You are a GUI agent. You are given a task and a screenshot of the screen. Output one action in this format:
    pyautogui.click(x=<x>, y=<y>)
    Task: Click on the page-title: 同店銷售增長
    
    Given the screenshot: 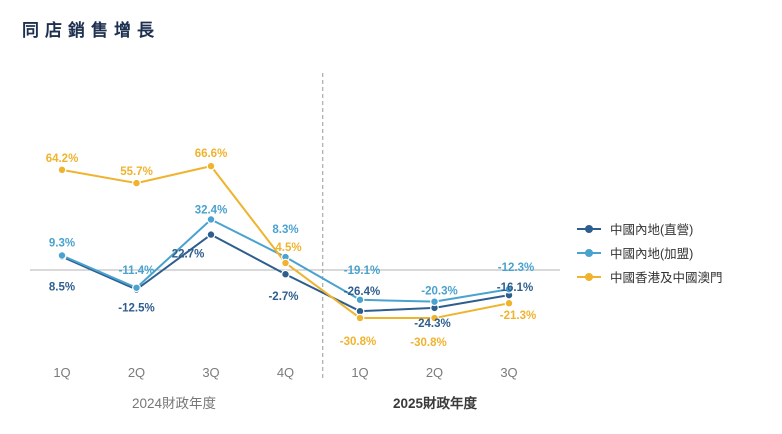 What is the action you would take?
    pyautogui.click(x=91, y=30)
    